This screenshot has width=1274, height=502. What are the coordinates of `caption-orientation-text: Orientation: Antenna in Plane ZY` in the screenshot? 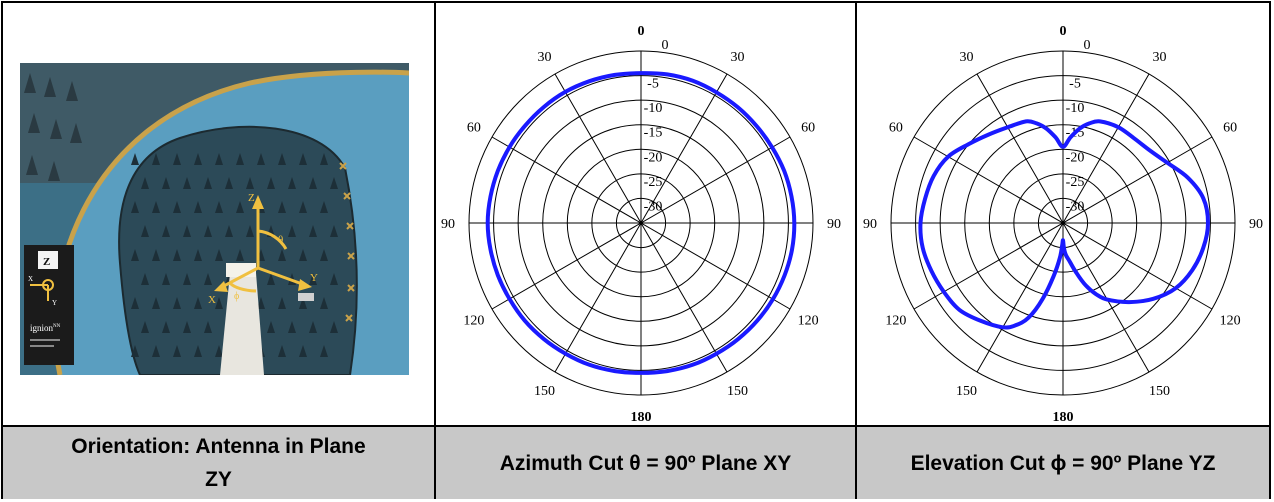 It's located at (218, 463).